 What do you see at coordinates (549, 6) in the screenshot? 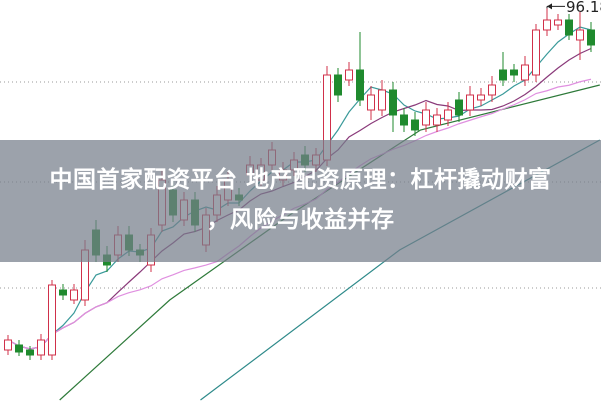
I see `high-arrow-head` at bounding box center [549, 6].